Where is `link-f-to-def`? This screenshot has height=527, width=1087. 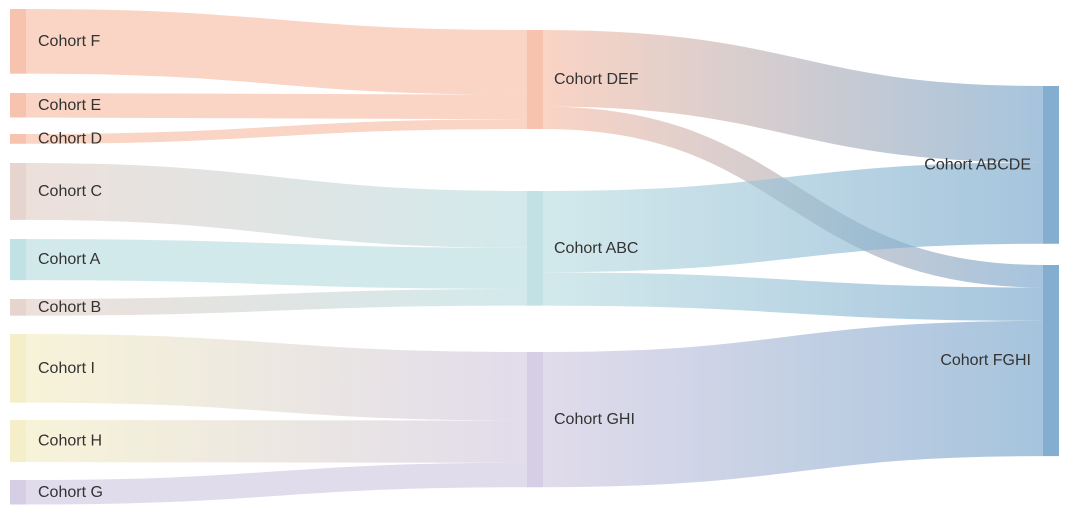 link-f-to-def is located at coordinates (276, 52).